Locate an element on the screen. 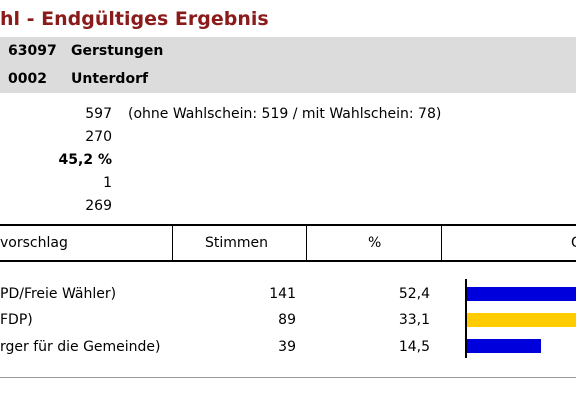 This screenshot has height=400, width=576. table-bottom-border is located at coordinates (288, 377).